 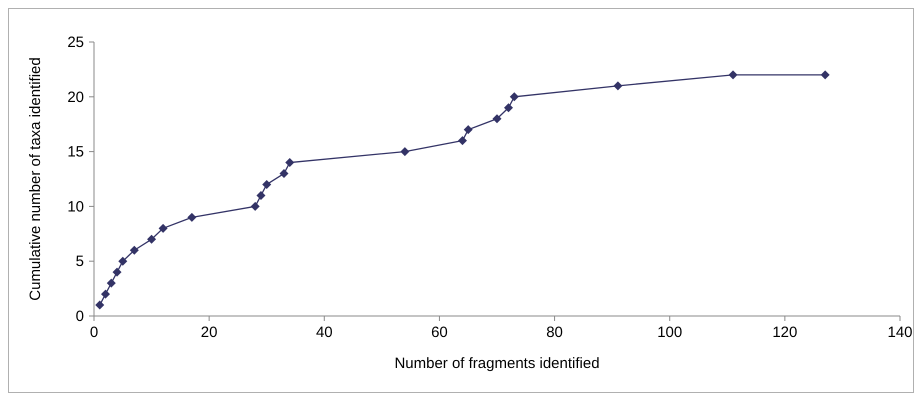 I want to click on x-tick-label: 100, so click(x=669, y=332).